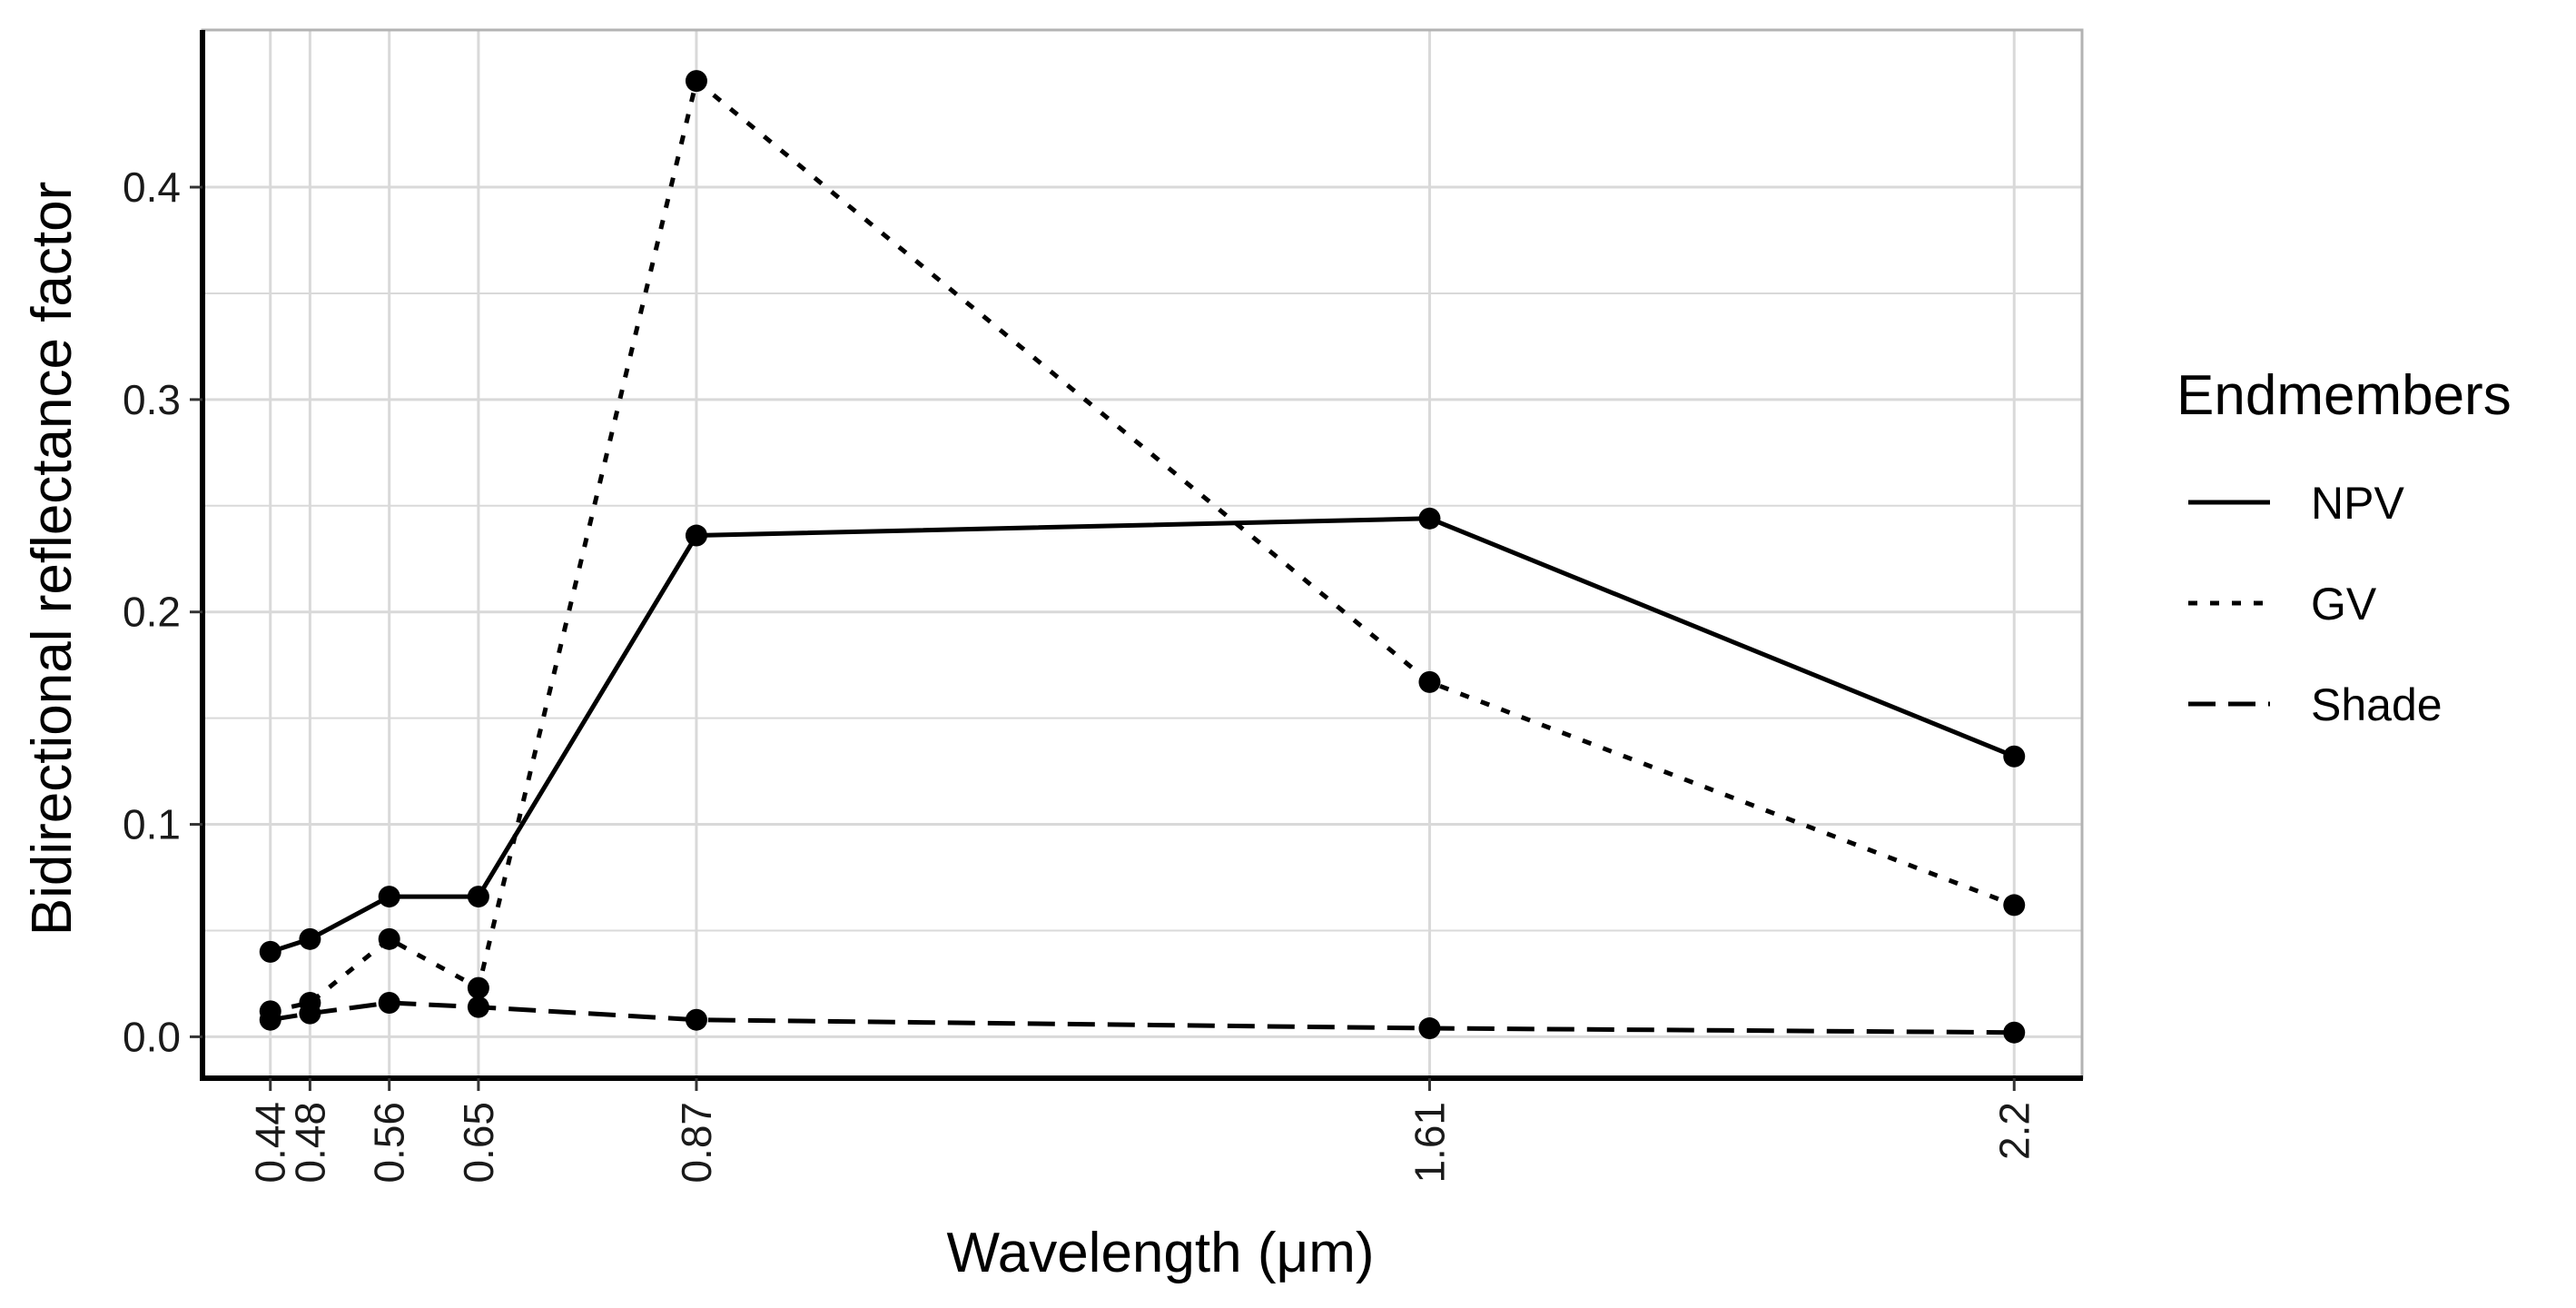 This screenshot has width=2576, height=1308. I want to click on legend: Endmembers NPV GV Shade, so click(2344, 547).